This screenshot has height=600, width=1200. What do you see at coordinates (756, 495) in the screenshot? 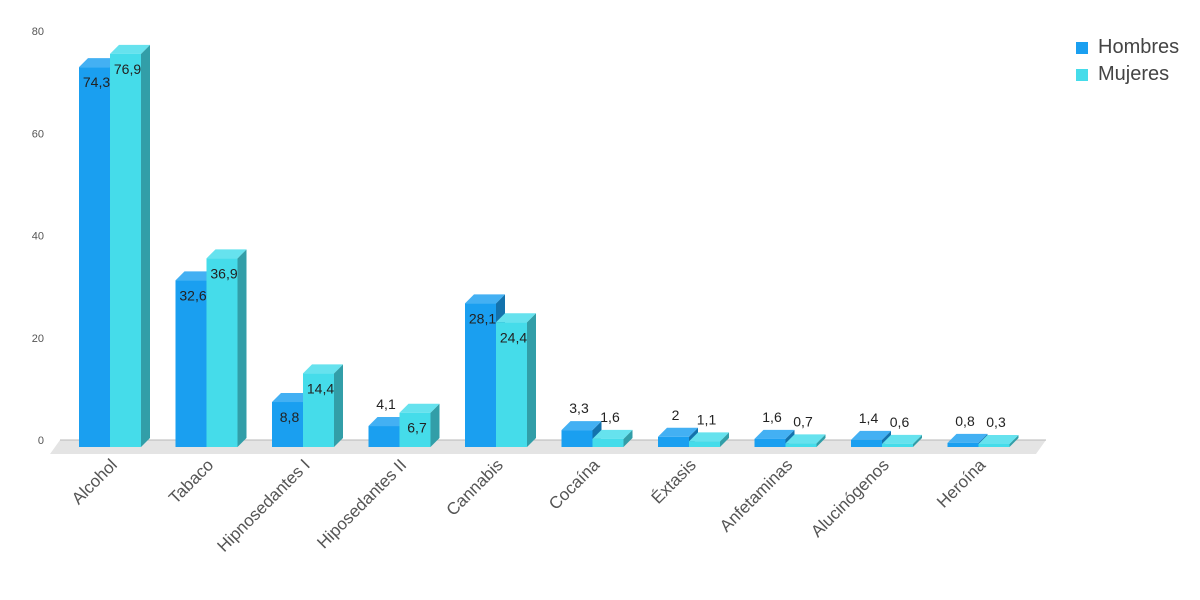
I see `x-tick-label: Anfetaminas` at bounding box center [756, 495].